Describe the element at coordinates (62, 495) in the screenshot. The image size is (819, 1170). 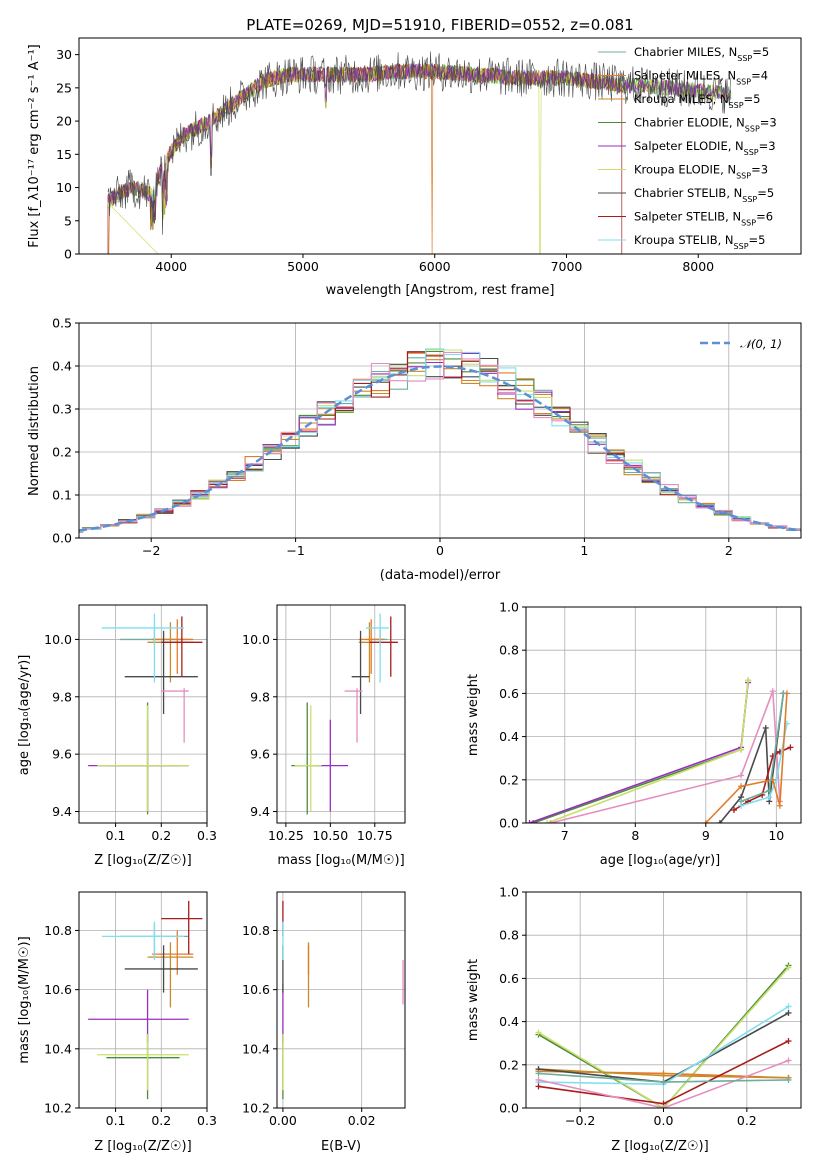
I see `residuals-ytick-label: 0.1` at that location.